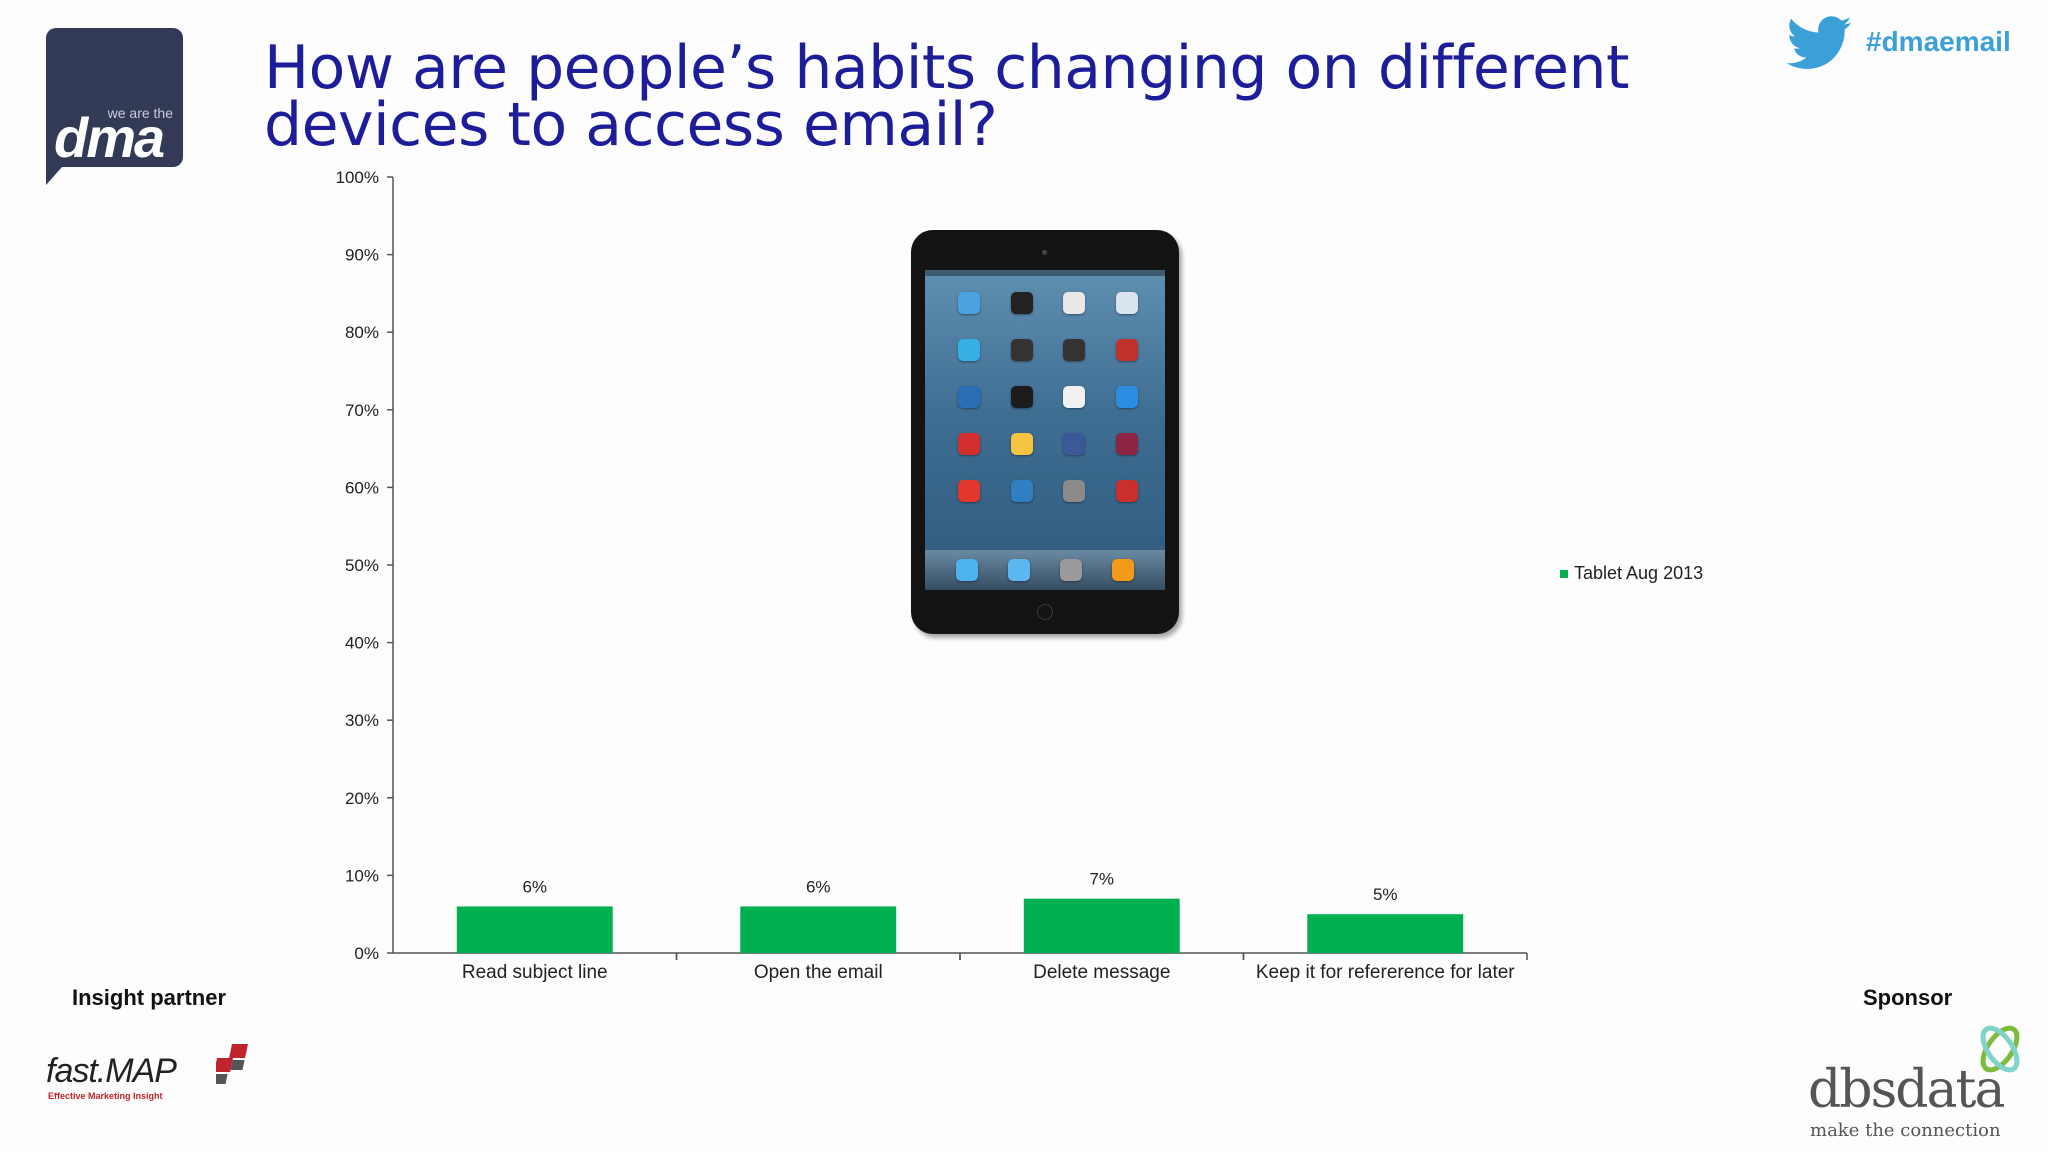  Describe the element at coordinates (362, 798) in the screenshot. I see `y-tick-label: 20%` at that location.